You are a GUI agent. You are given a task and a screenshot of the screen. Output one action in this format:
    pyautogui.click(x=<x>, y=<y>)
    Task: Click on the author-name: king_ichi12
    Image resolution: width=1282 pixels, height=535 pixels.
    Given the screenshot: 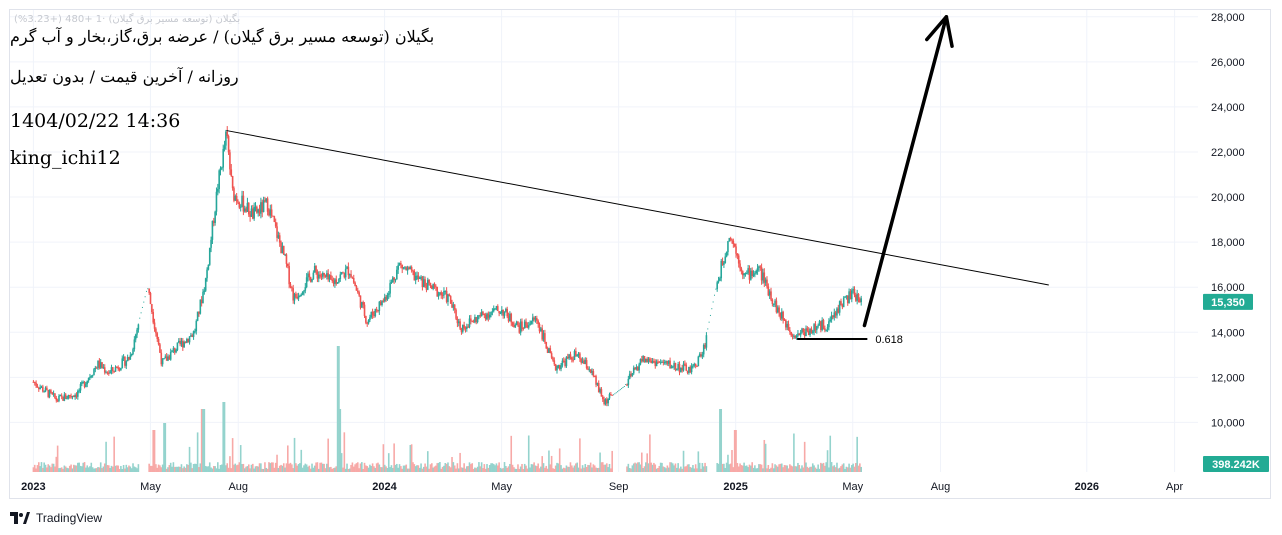 What is the action you would take?
    pyautogui.click(x=65, y=158)
    